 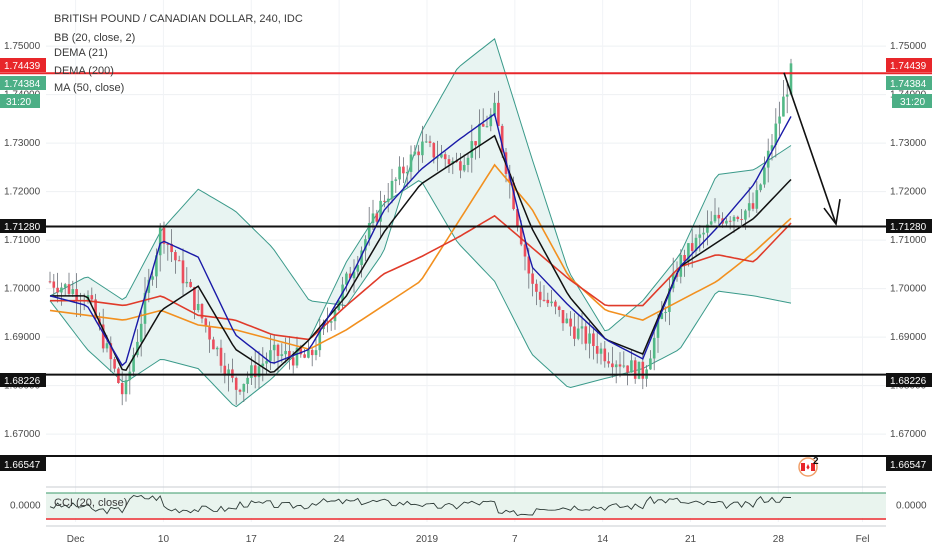 What do you see at coordinates (23, 65) in the screenshot?
I see `left-box-red` at bounding box center [23, 65].